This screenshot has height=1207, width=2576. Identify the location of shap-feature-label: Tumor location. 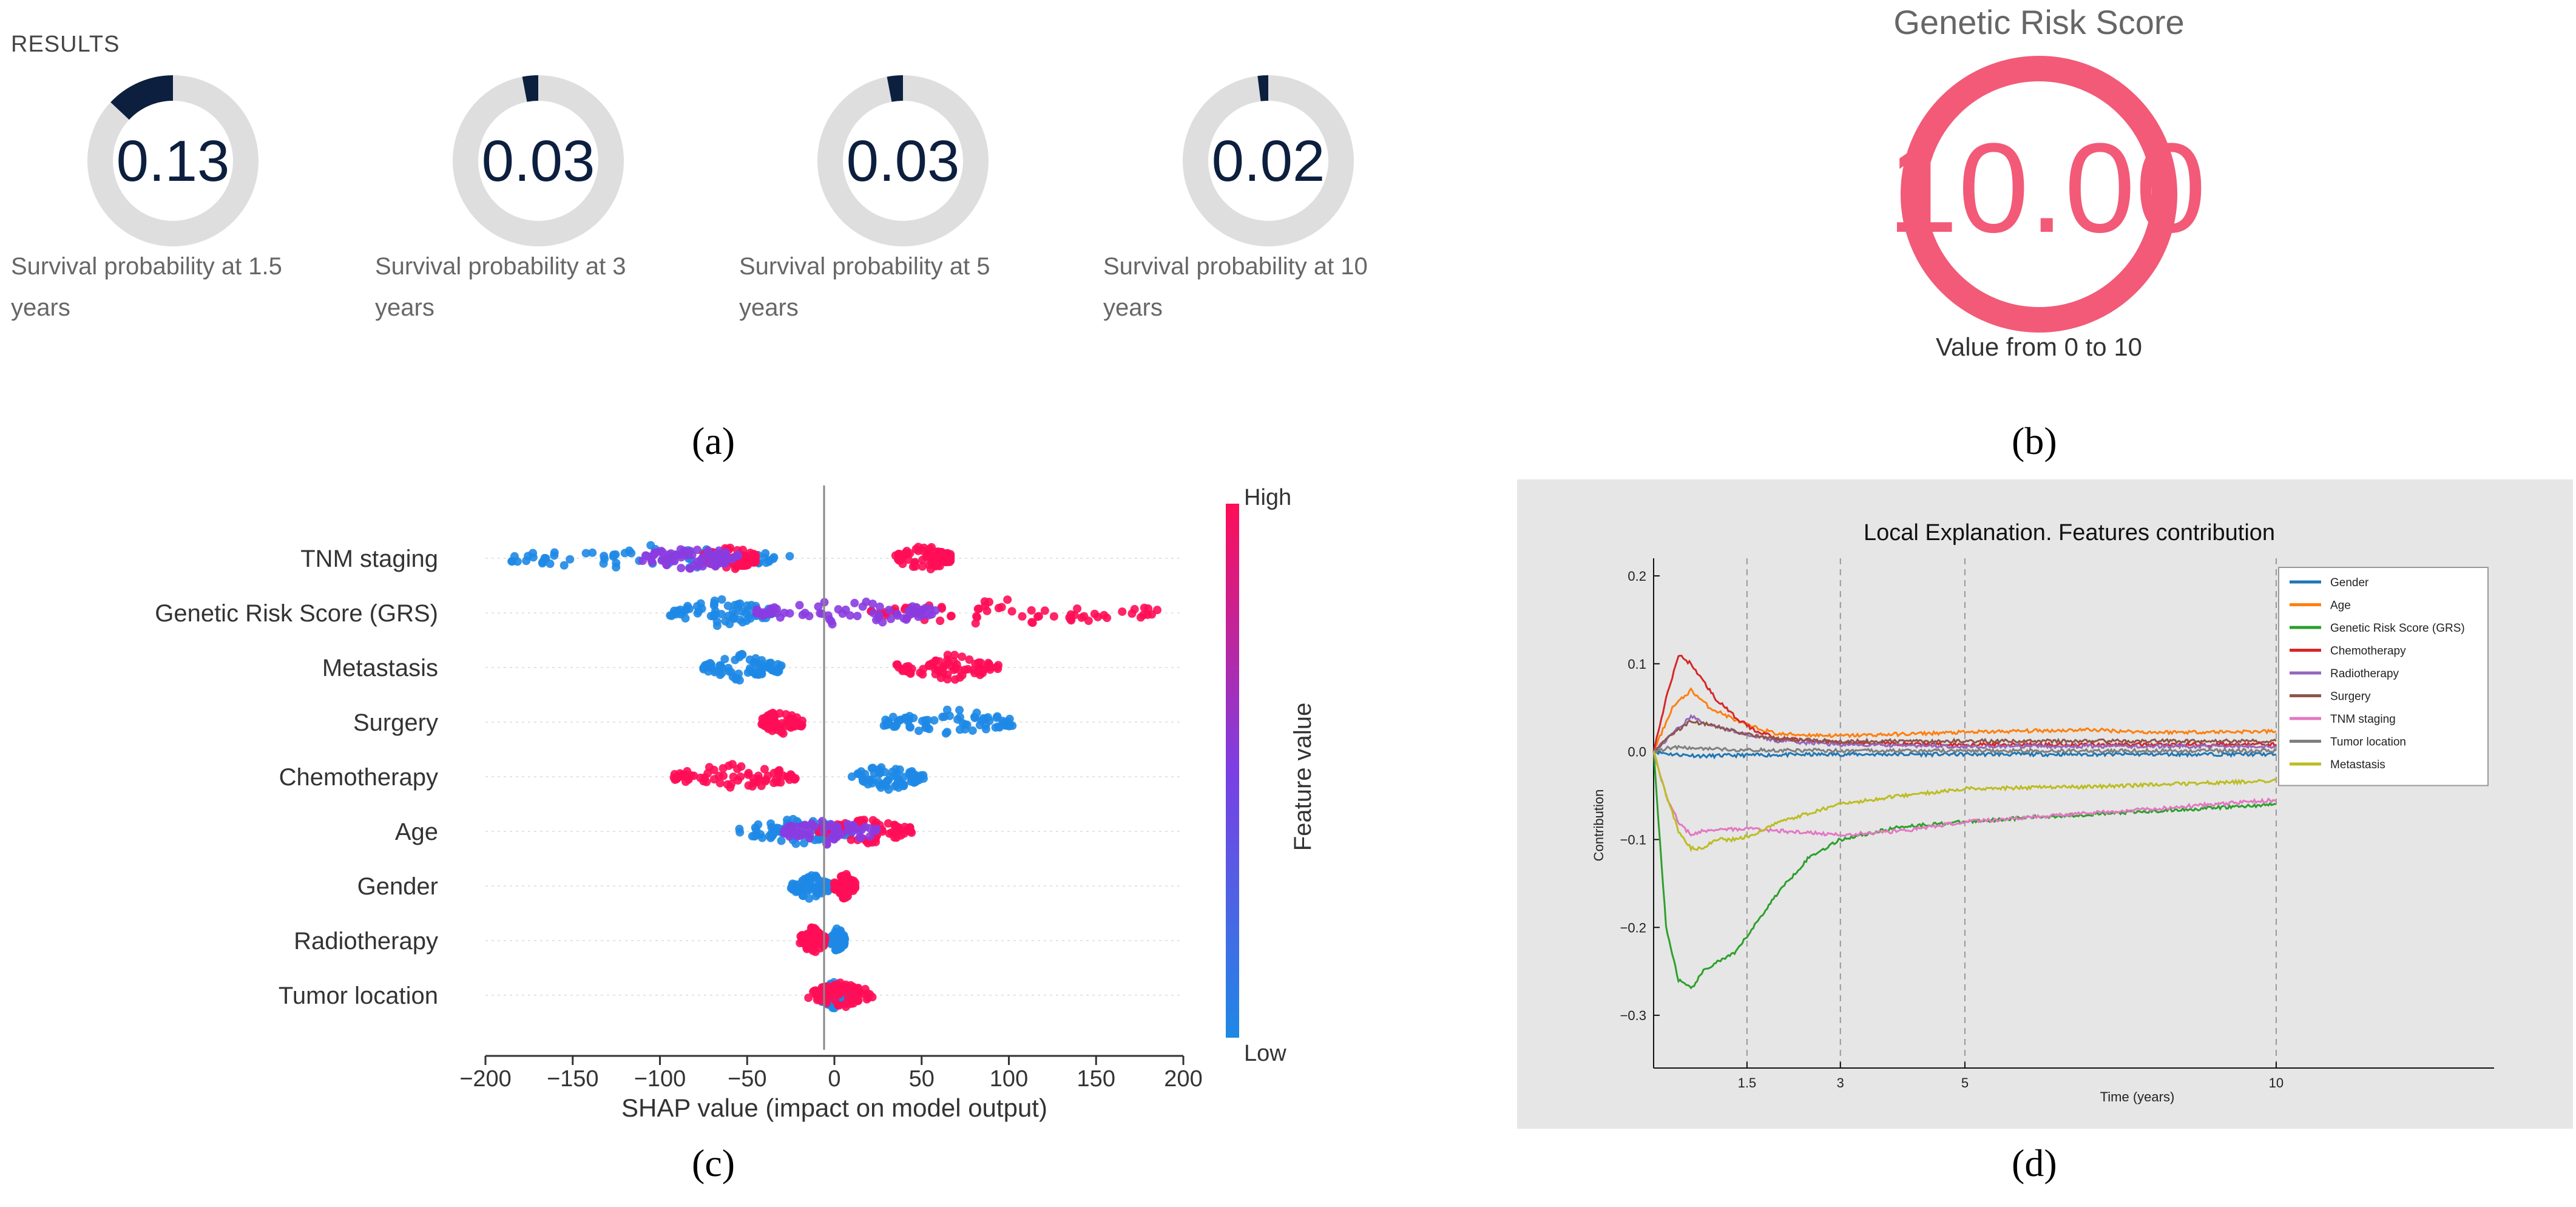
(358, 995).